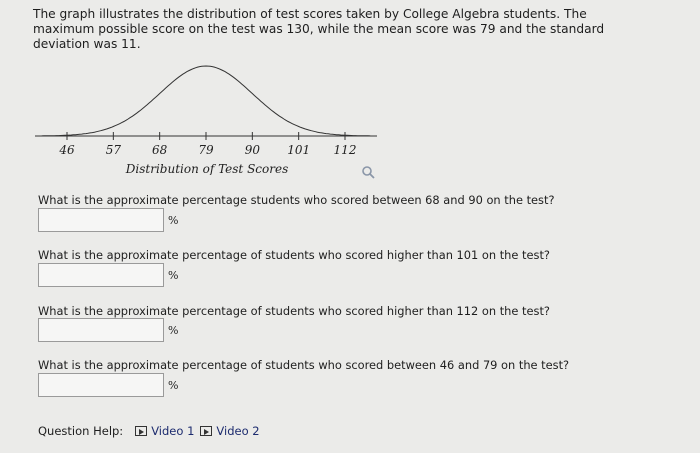 The width and height of the screenshot is (700, 453). I want to click on x-tick-label: 46, so click(66, 150).